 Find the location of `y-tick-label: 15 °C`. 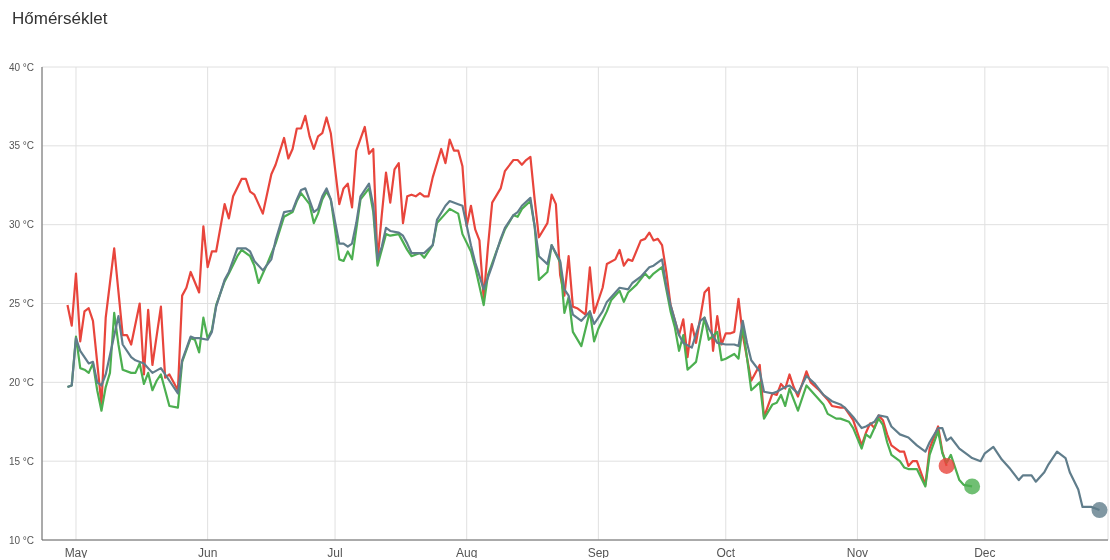

y-tick-label: 15 °C is located at coordinates (21, 461).